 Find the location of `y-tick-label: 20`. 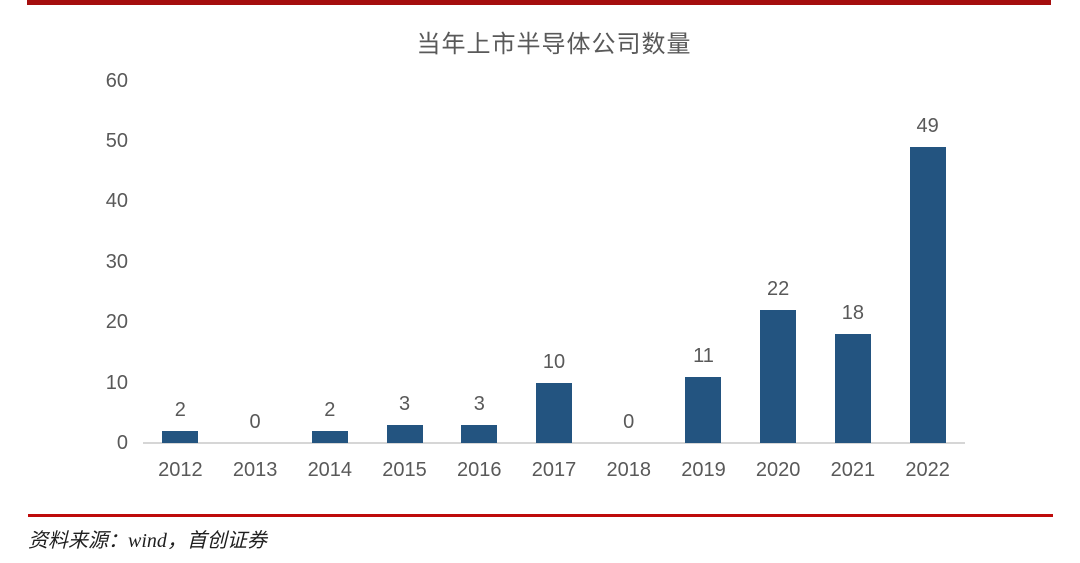

y-tick-label: 20 is located at coordinates (116, 322).